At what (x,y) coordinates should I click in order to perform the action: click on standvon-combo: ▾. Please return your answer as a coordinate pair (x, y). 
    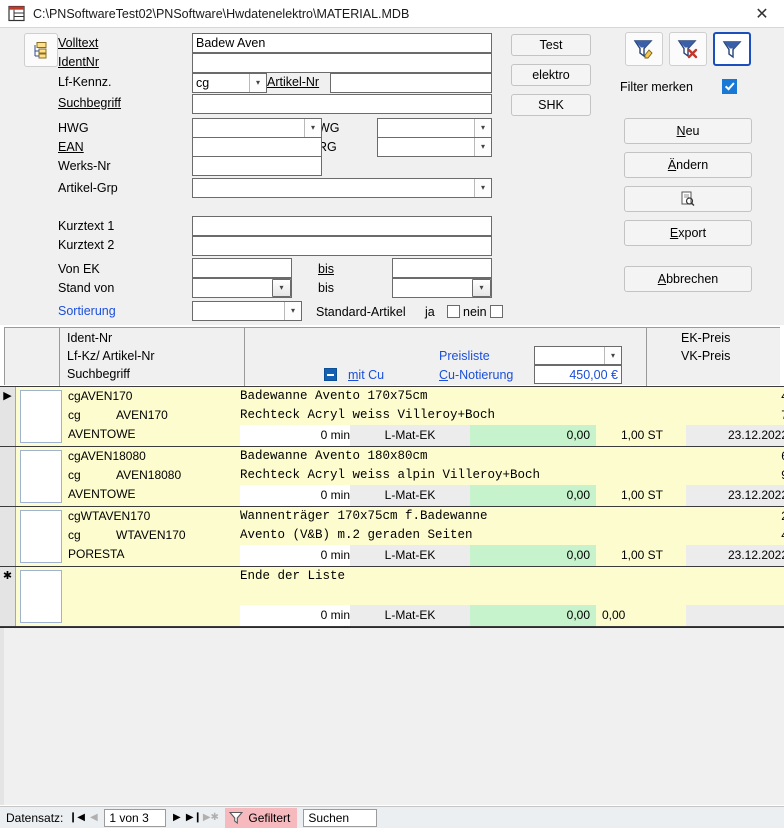
    Looking at the image, I should click on (242, 288).